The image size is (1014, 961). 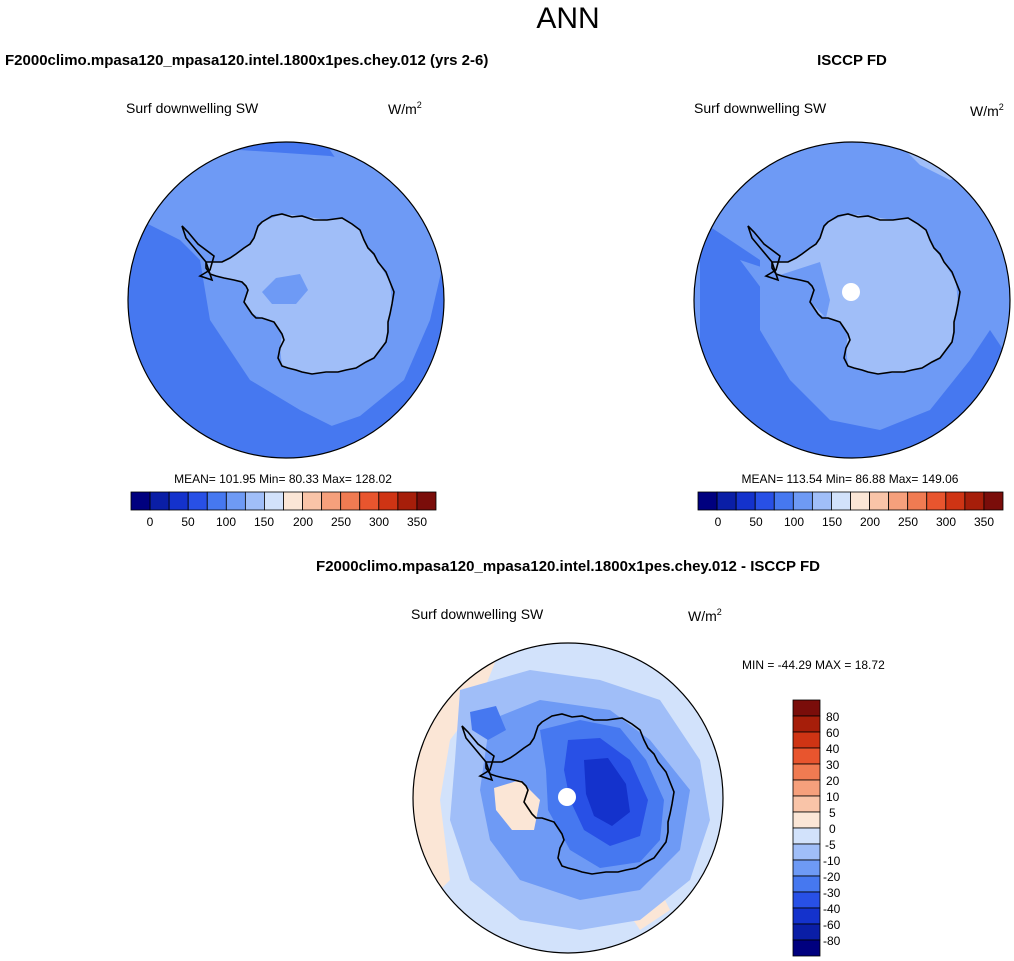 I want to click on obs-map-coastline, so click(x=866, y=294).